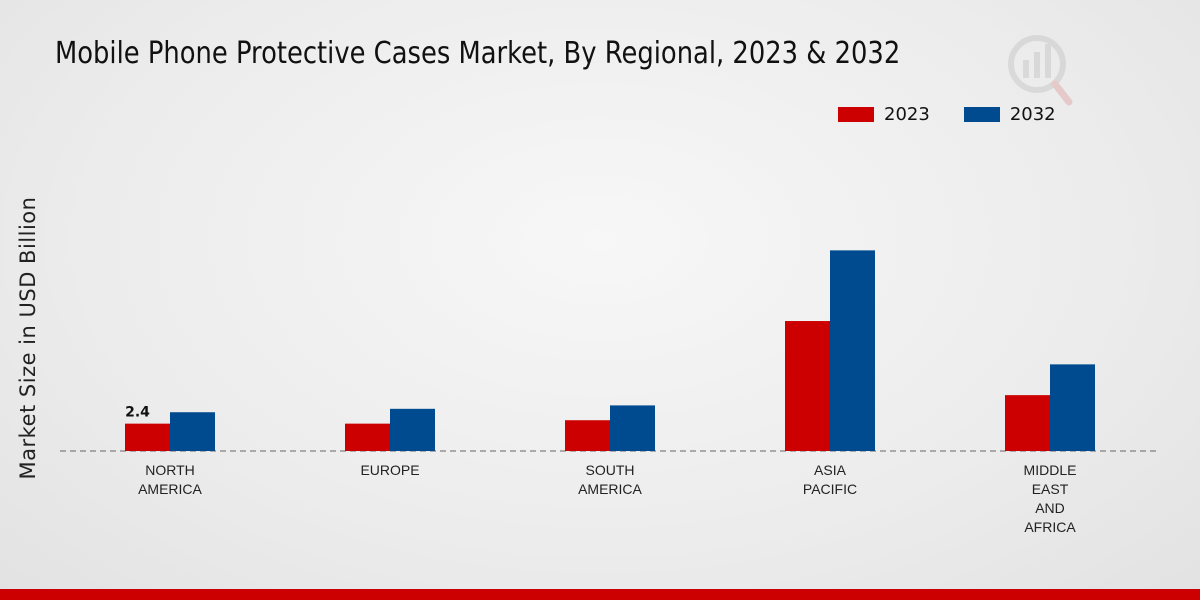  What do you see at coordinates (170, 479) in the screenshot?
I see `x-tick-label-0: NORTH AMERICA` at bounding box center [170, 479].